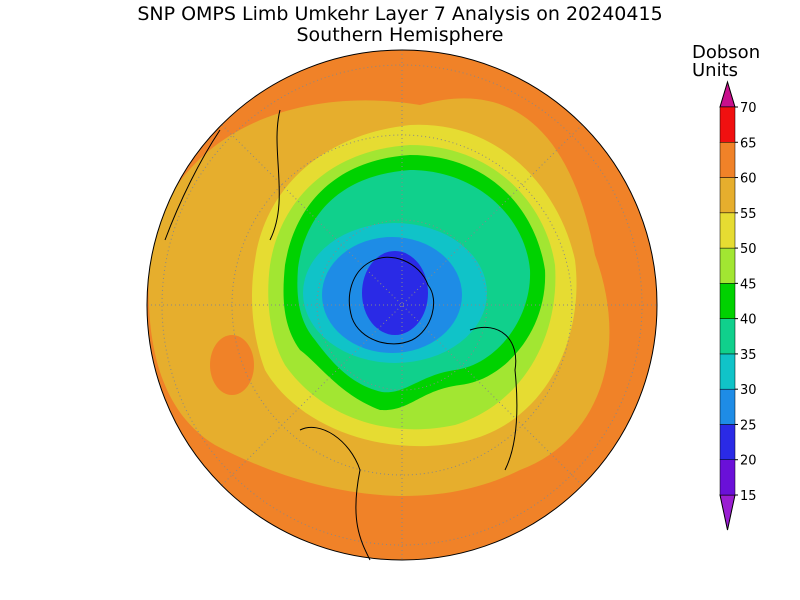  Describe the element at coordinates (738, 305) in the screenshot. I see `colorbar: 15 20 25 30 35 40 45 50 55 60 65 70` at that location.